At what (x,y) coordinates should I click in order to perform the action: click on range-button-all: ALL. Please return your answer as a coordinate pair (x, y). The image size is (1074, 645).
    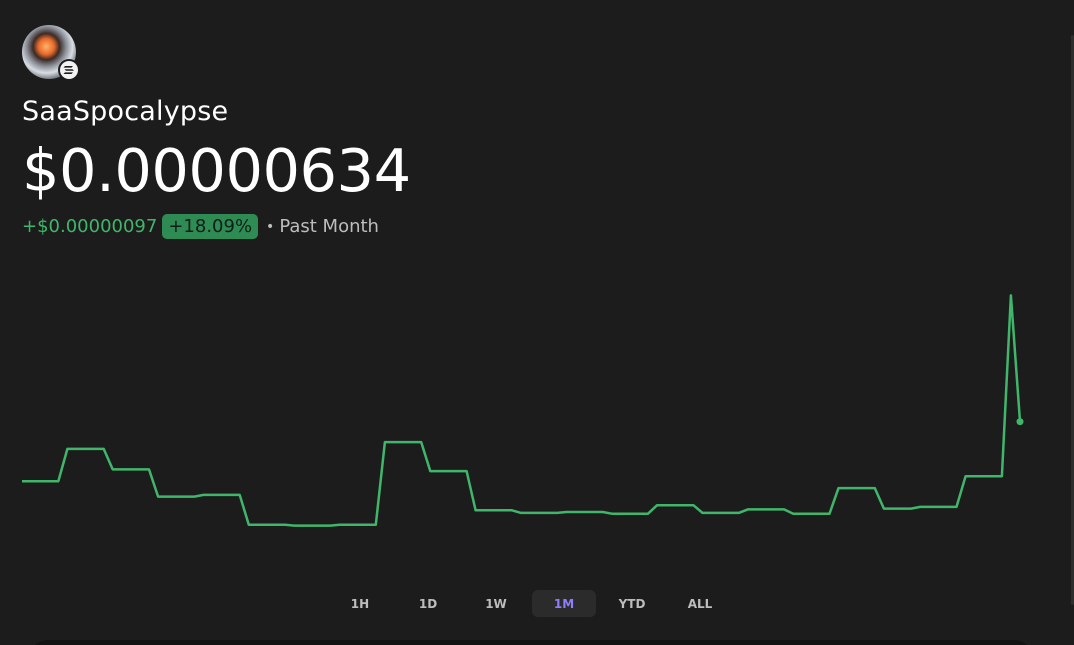
    Looking at the image, I should click on (700, 603).